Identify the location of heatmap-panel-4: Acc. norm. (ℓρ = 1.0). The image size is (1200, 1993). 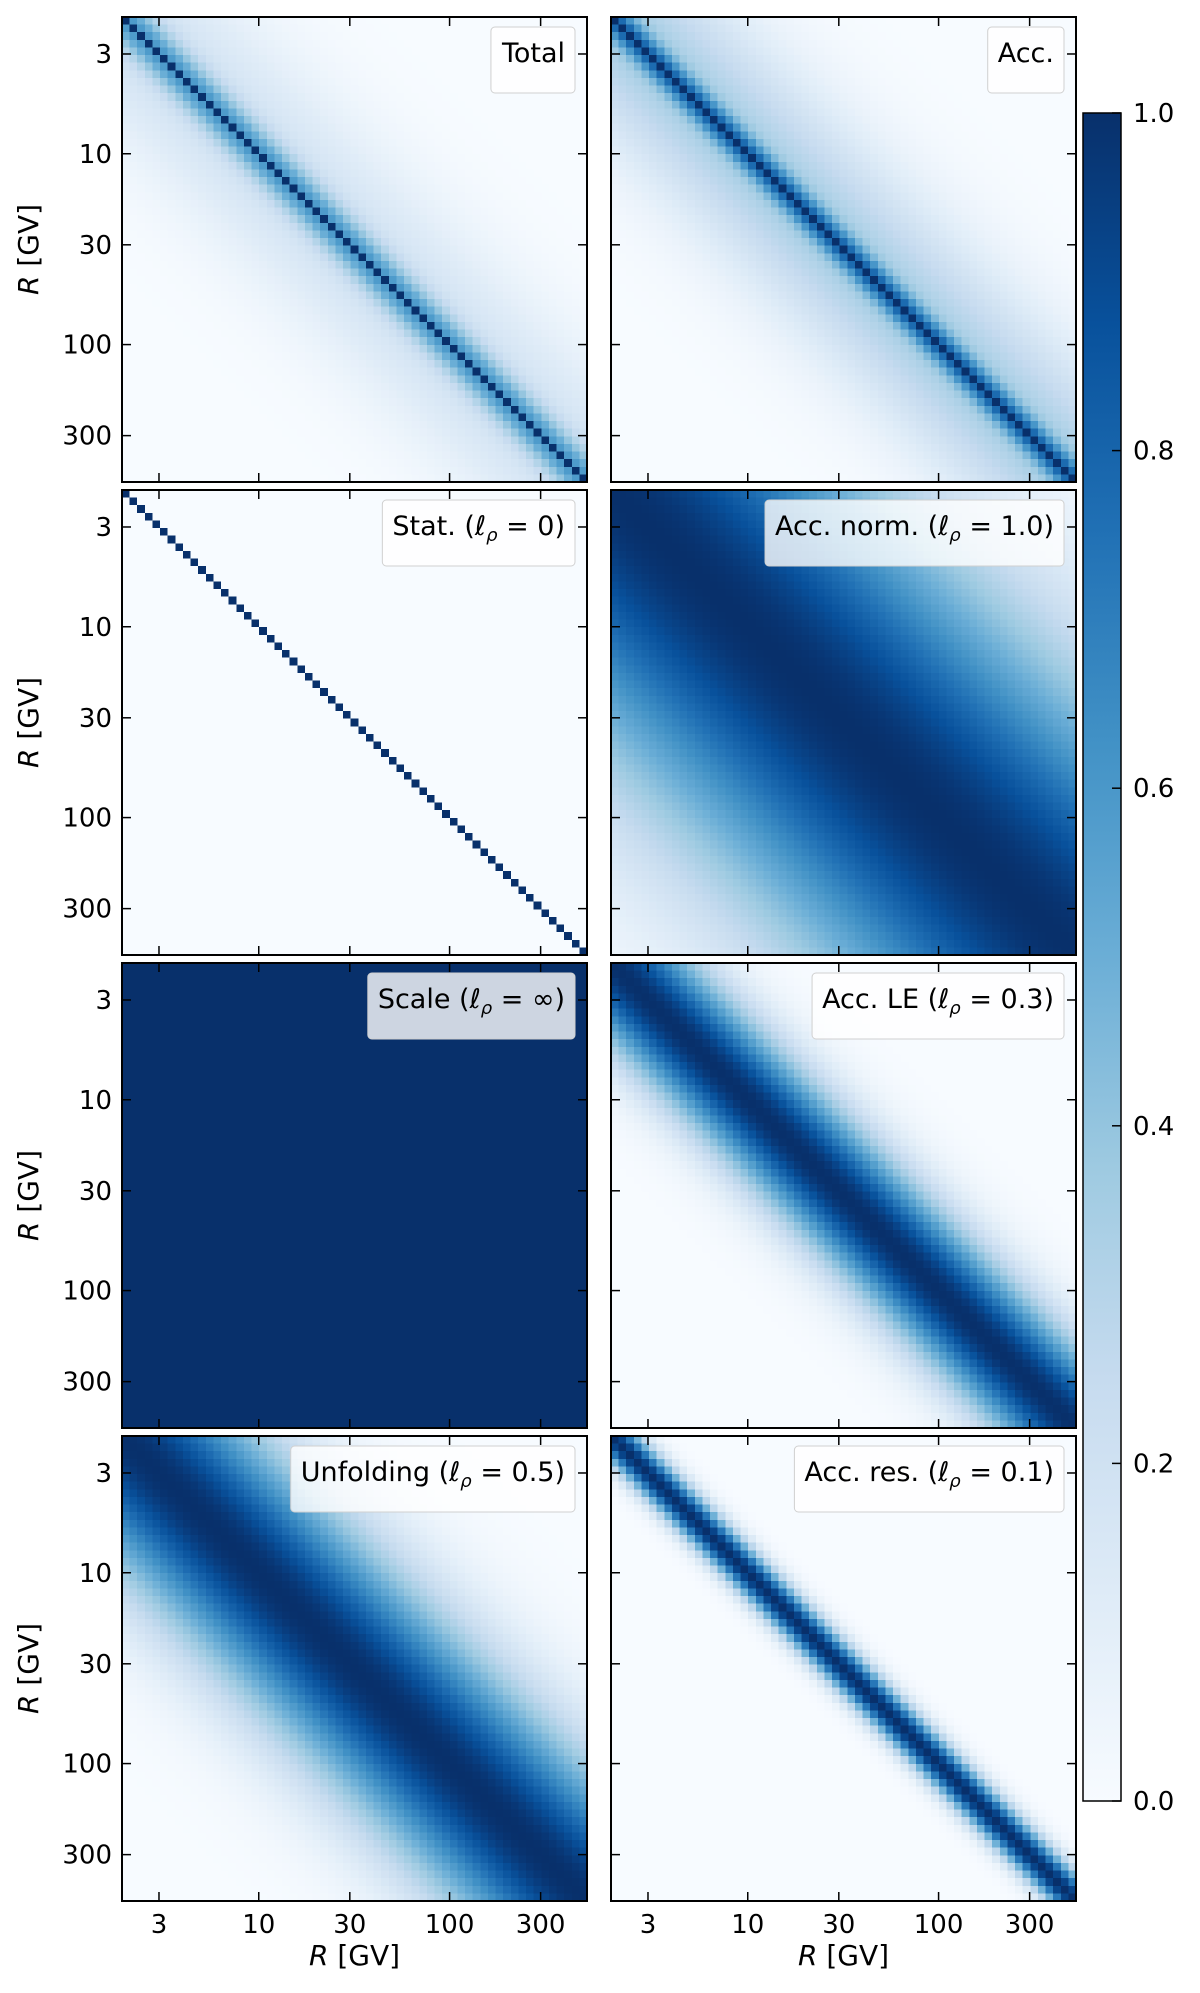
(843, 722).